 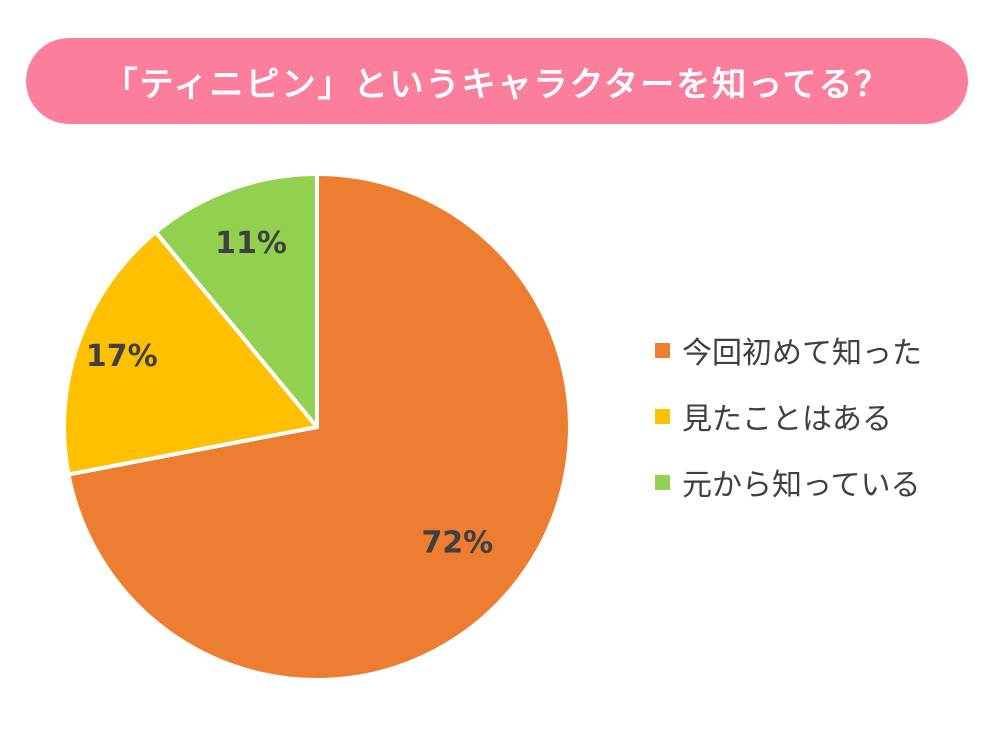 What do you see at coordinates (801, 485) in the screenshot?
I see `legend-label: 元から知っている` at bounding box center [801, 485].